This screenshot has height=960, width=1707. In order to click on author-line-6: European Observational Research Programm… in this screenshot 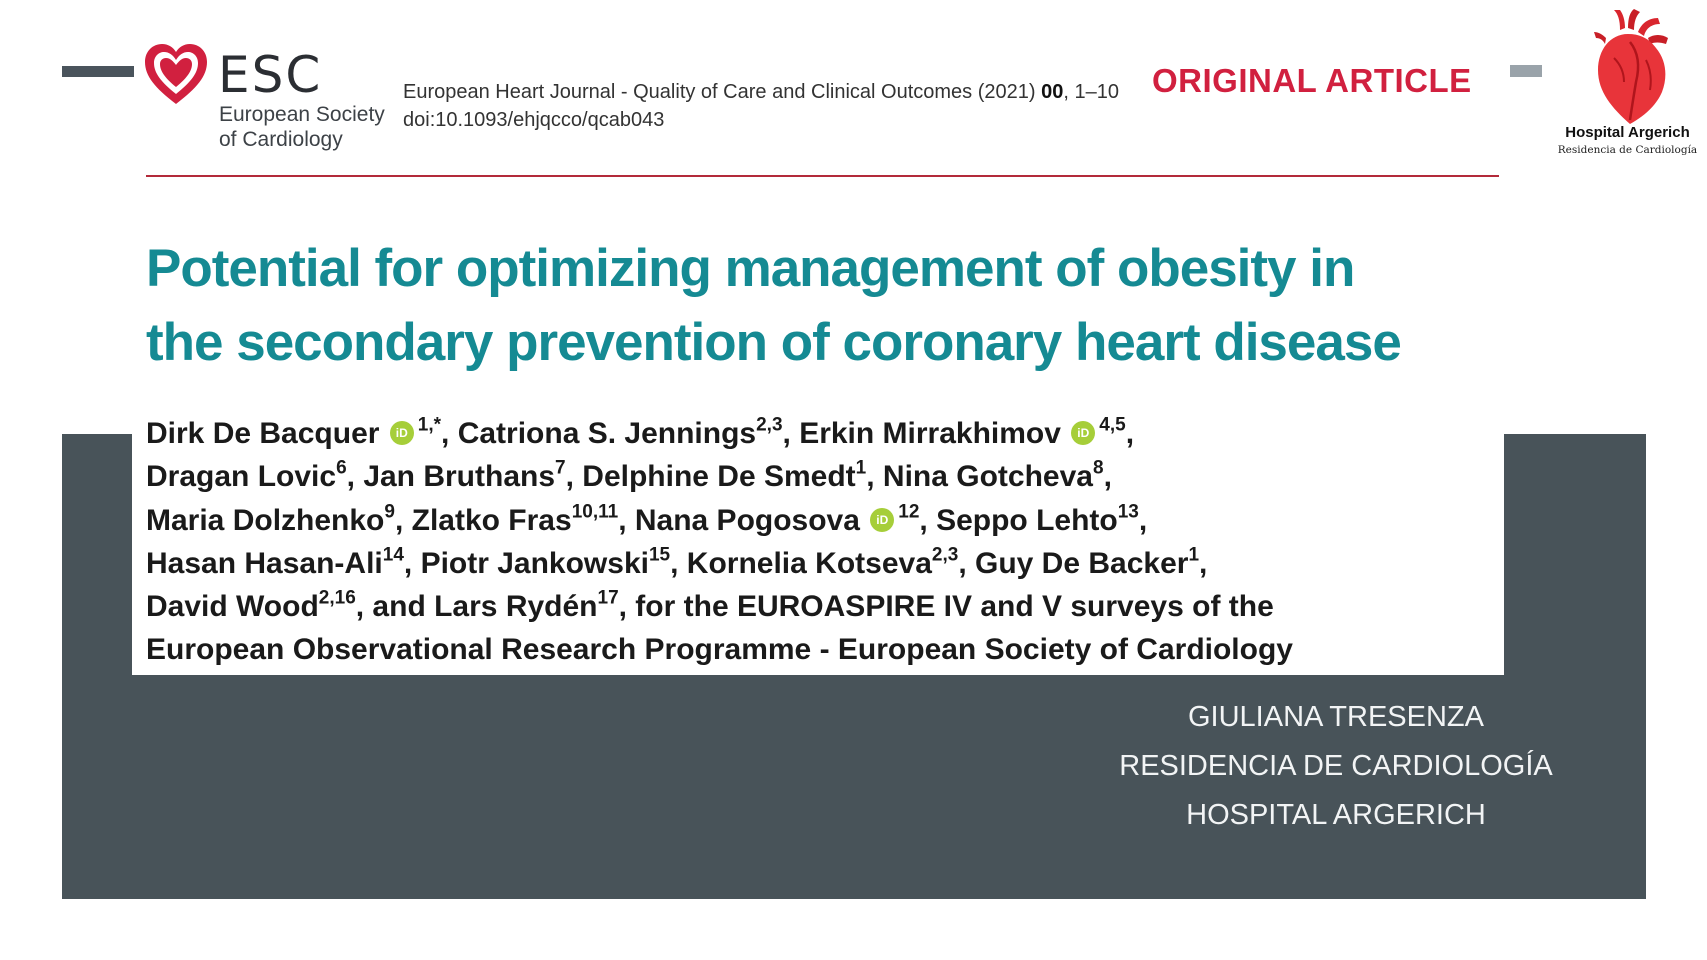, I will do `click(719, 650)`.